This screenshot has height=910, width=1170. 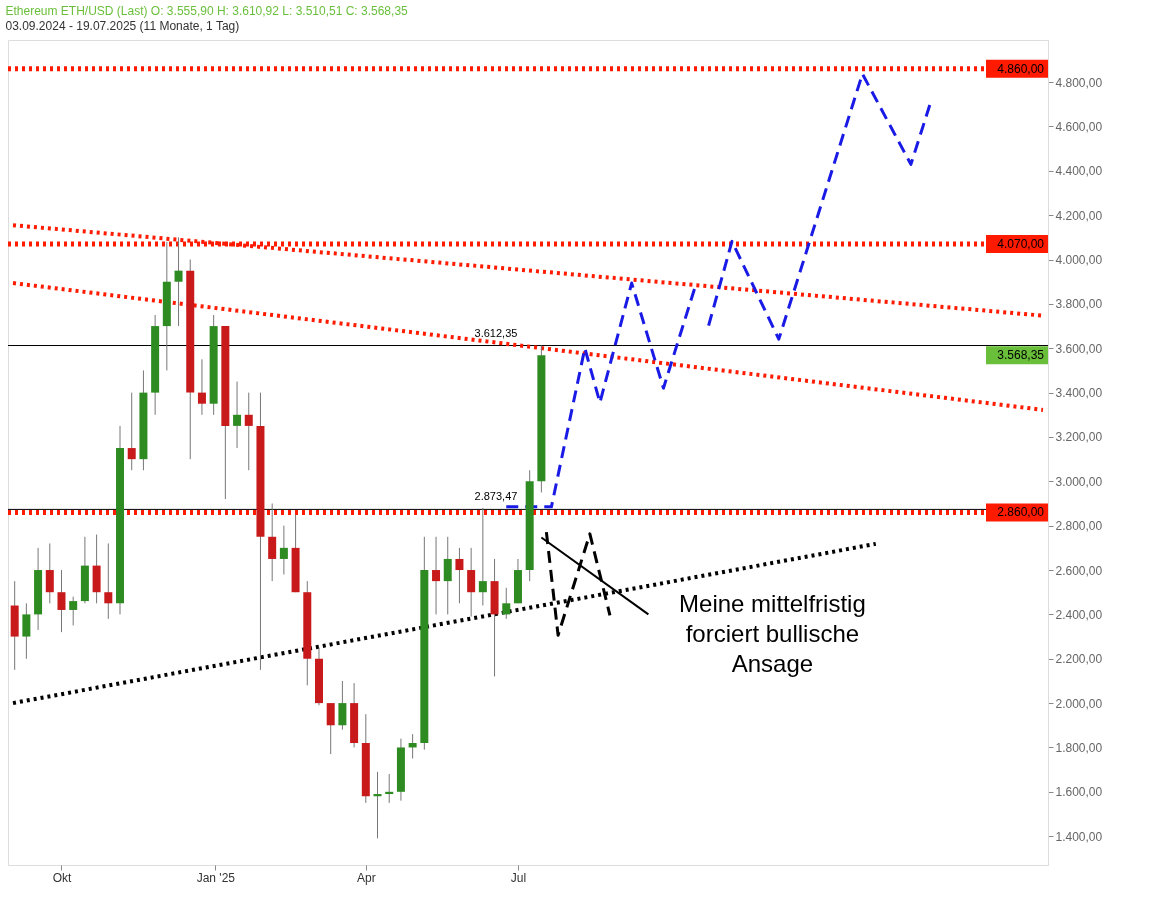 What do you see at coordinates (1079, 481) in the screenshot?
I see `y-tick-label: 3.000,00` at bounding box center [1079, 481].